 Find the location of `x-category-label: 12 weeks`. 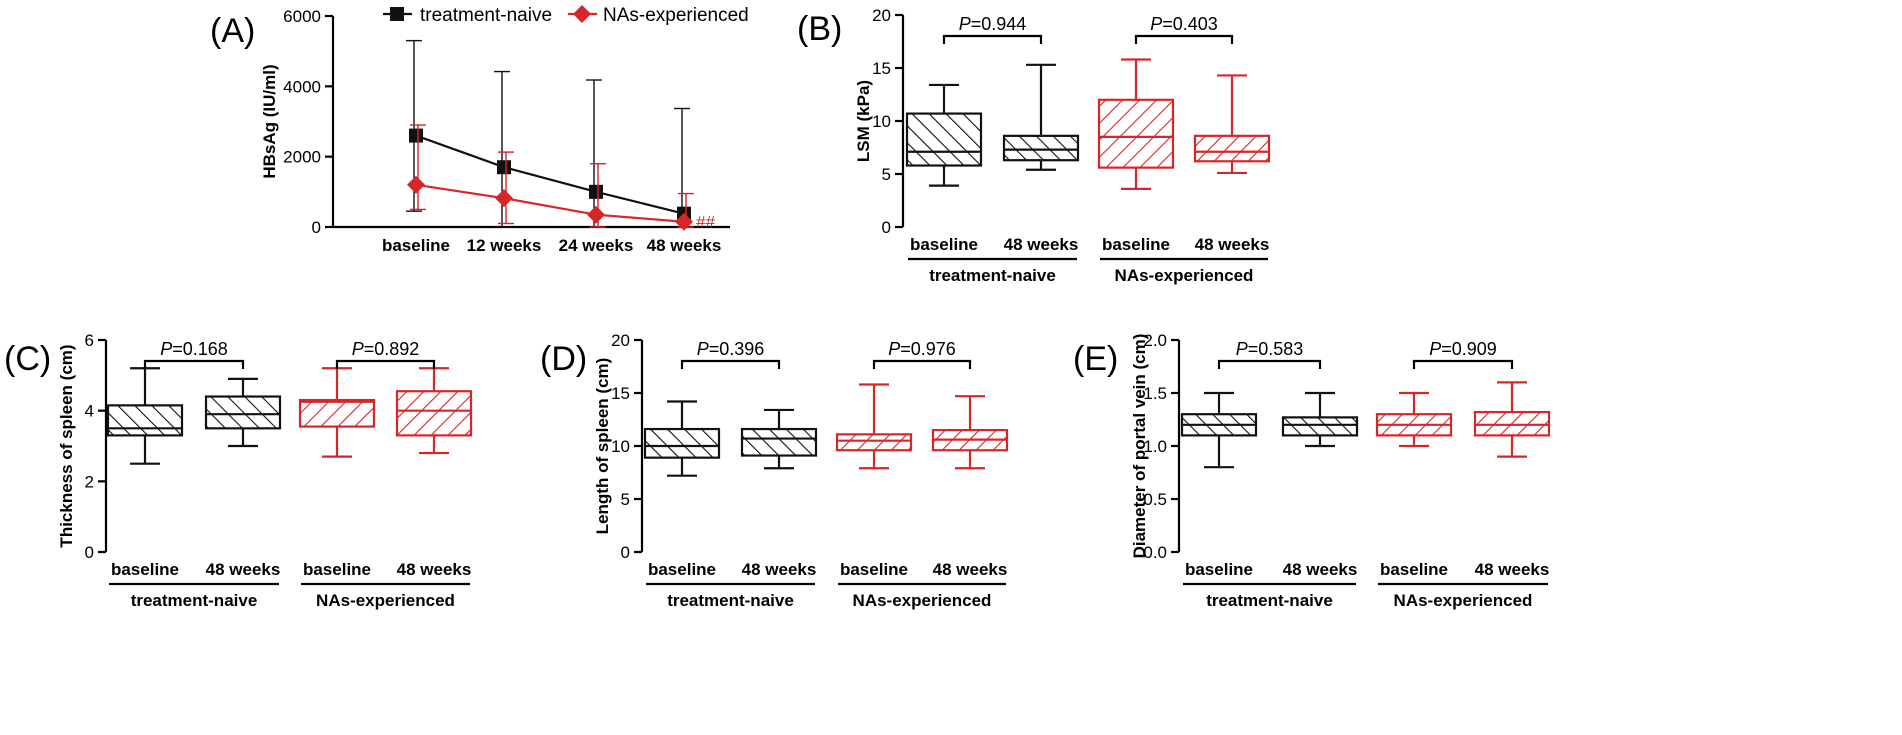

x-category-label: 12 weeks is located at coordinates (504, 245).